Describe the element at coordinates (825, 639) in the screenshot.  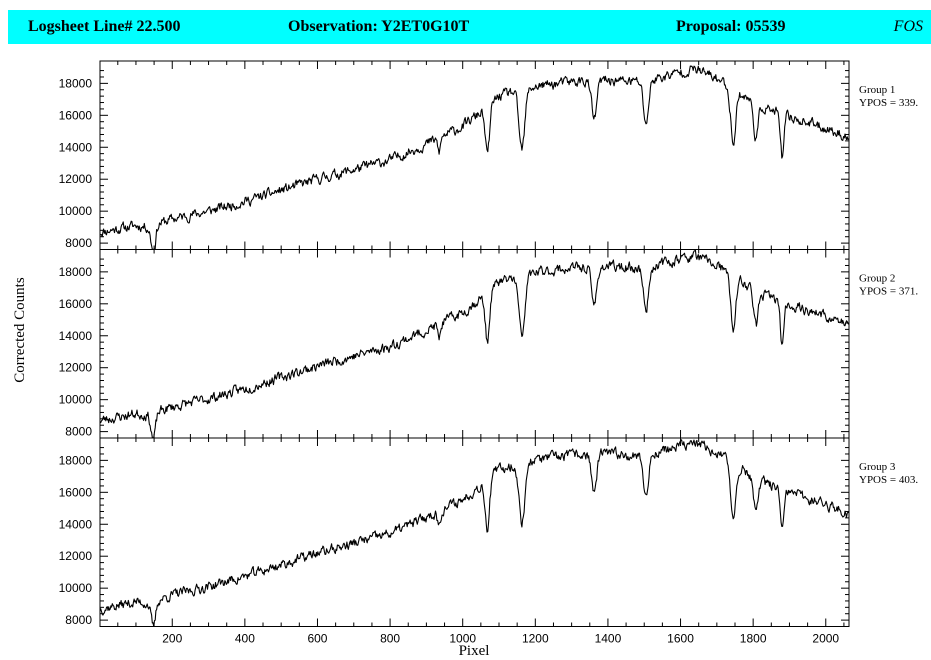
I see `x-tick-label: 2000` at that location.